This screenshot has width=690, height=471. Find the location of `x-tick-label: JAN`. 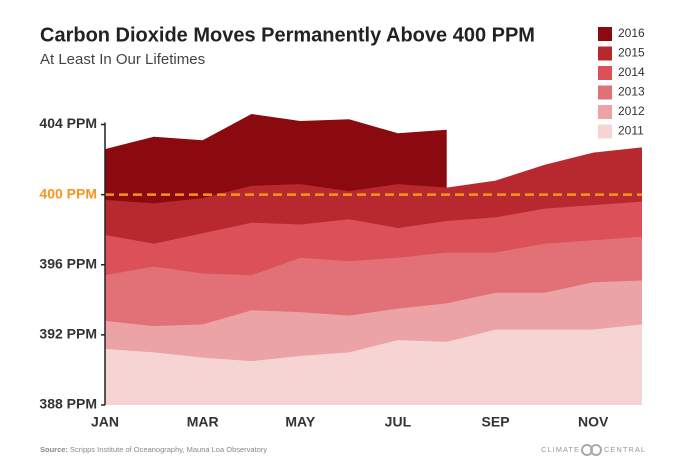

x-tick-label: JAN is located at coordinates (105, 422).